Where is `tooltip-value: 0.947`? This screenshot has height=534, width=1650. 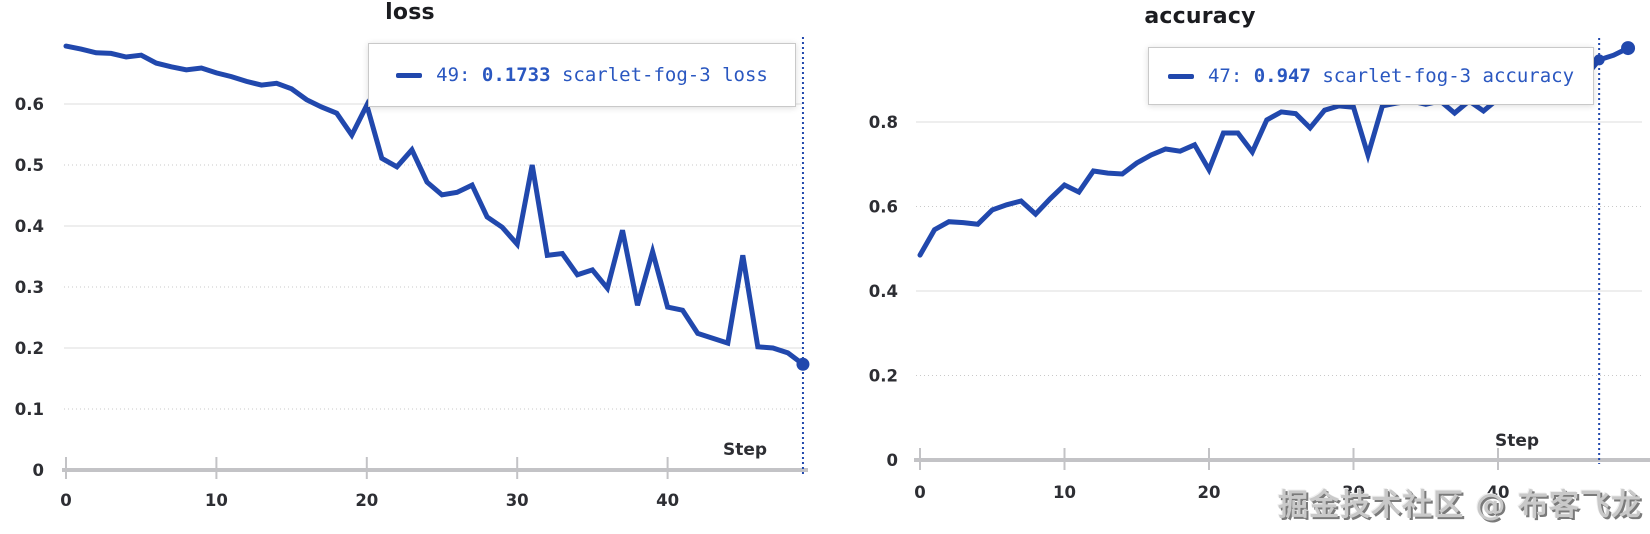 tooltip-value: 0.947 is located at coordinates (1282, 76).